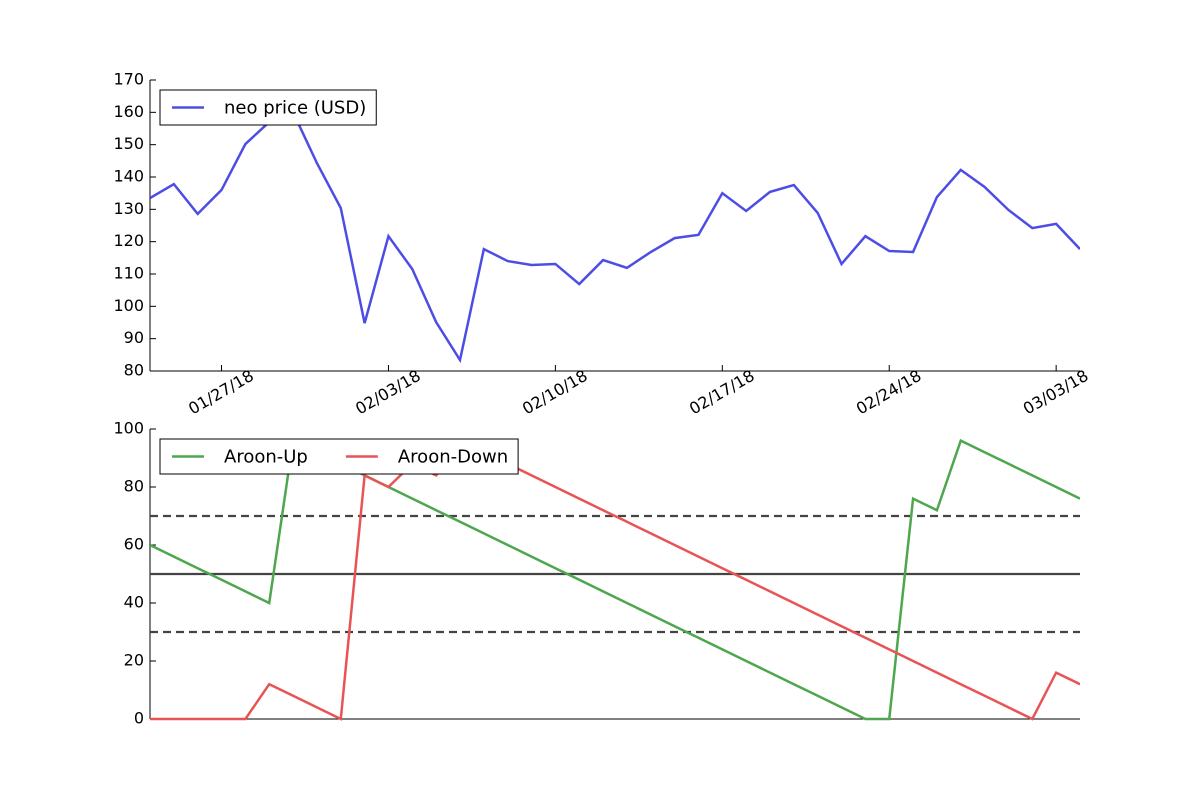 The image size is (1200, 800). What do you see at coordinates (295, 108) in the screenshot?
I see `legend-label: neo price (USD)` at bounding box center [295, 108].